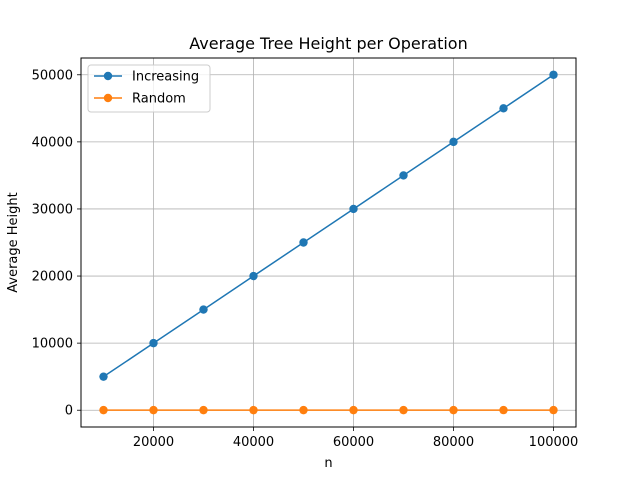 The width and height of the screenshot is (640, 480). Describe the element at coordinates (149, 88) in the screenshot. I see `legend: Increasing Random` at that location.